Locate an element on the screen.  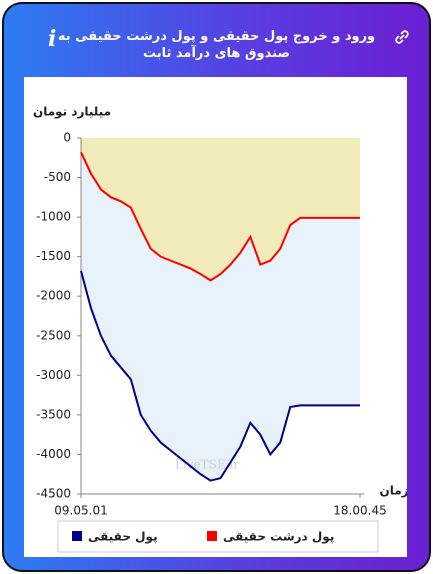
legend-box is located at coordinates (218, 536).